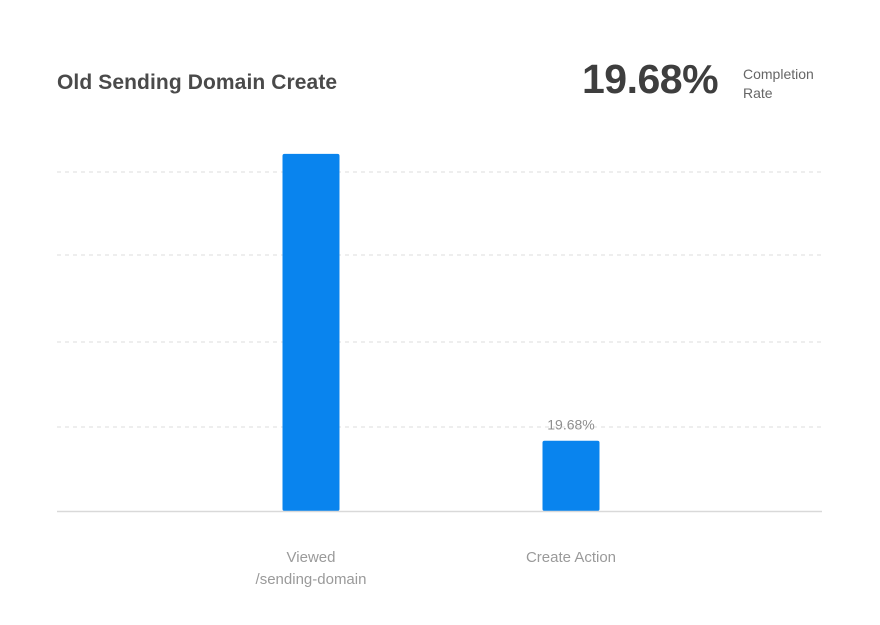 The image size is (880, 625). What do you see at coordinates (758, 93) in the screenshot?
I see `completion-rate-label-line2: Rate` at bounding box center [758, 93].